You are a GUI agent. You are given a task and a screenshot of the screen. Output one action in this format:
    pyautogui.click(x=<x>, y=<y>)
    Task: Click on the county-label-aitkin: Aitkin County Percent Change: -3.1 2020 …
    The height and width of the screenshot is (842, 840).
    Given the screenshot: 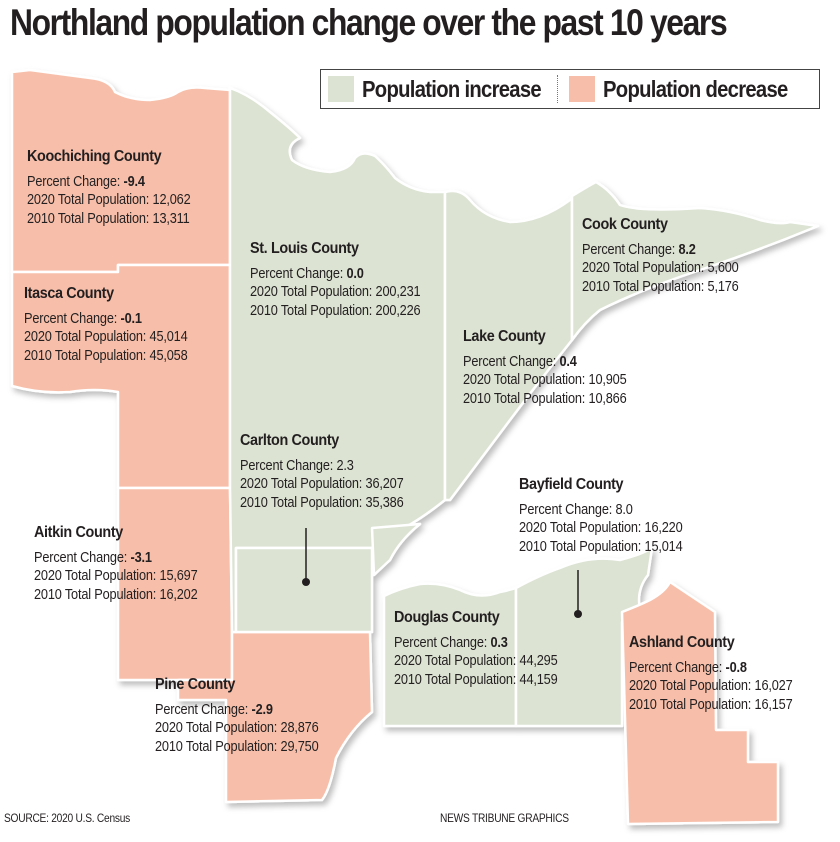 What is the action you would take?
    pyautogui.click(x=127, y=564)
    